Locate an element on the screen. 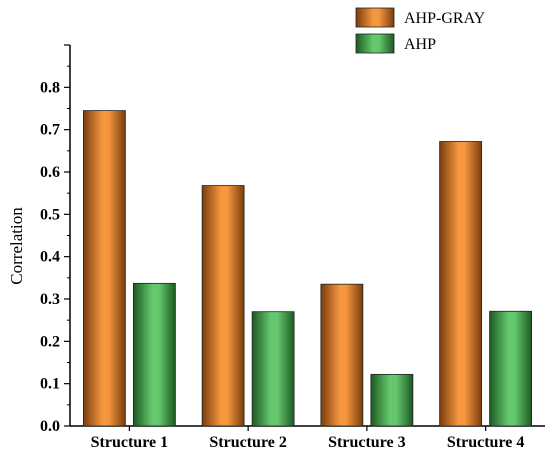 The image size is (550, 459). y-tick-label: 0.3 is located at coordinates (50, 299).